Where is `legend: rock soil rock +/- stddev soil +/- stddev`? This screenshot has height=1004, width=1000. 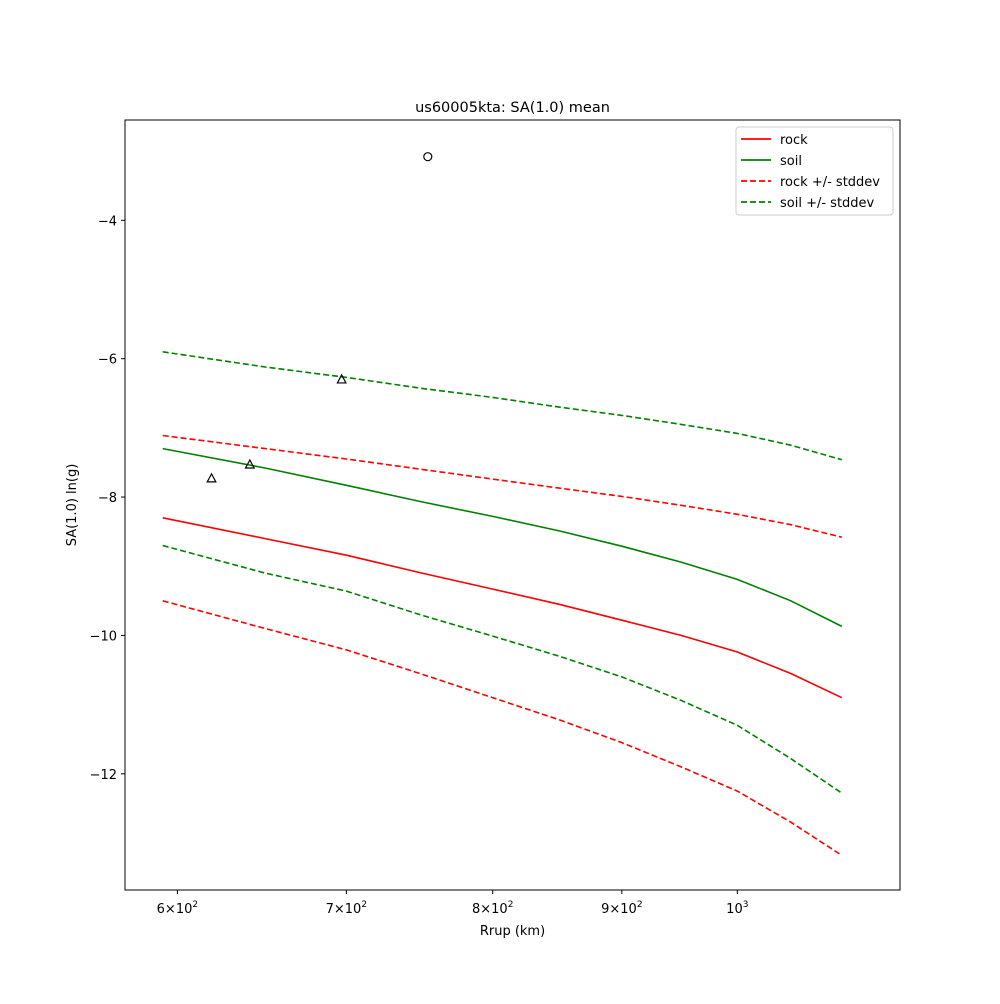
legend: rock soil rock +/- stddev soil +/- stddev is located at coordinates (814, 171).